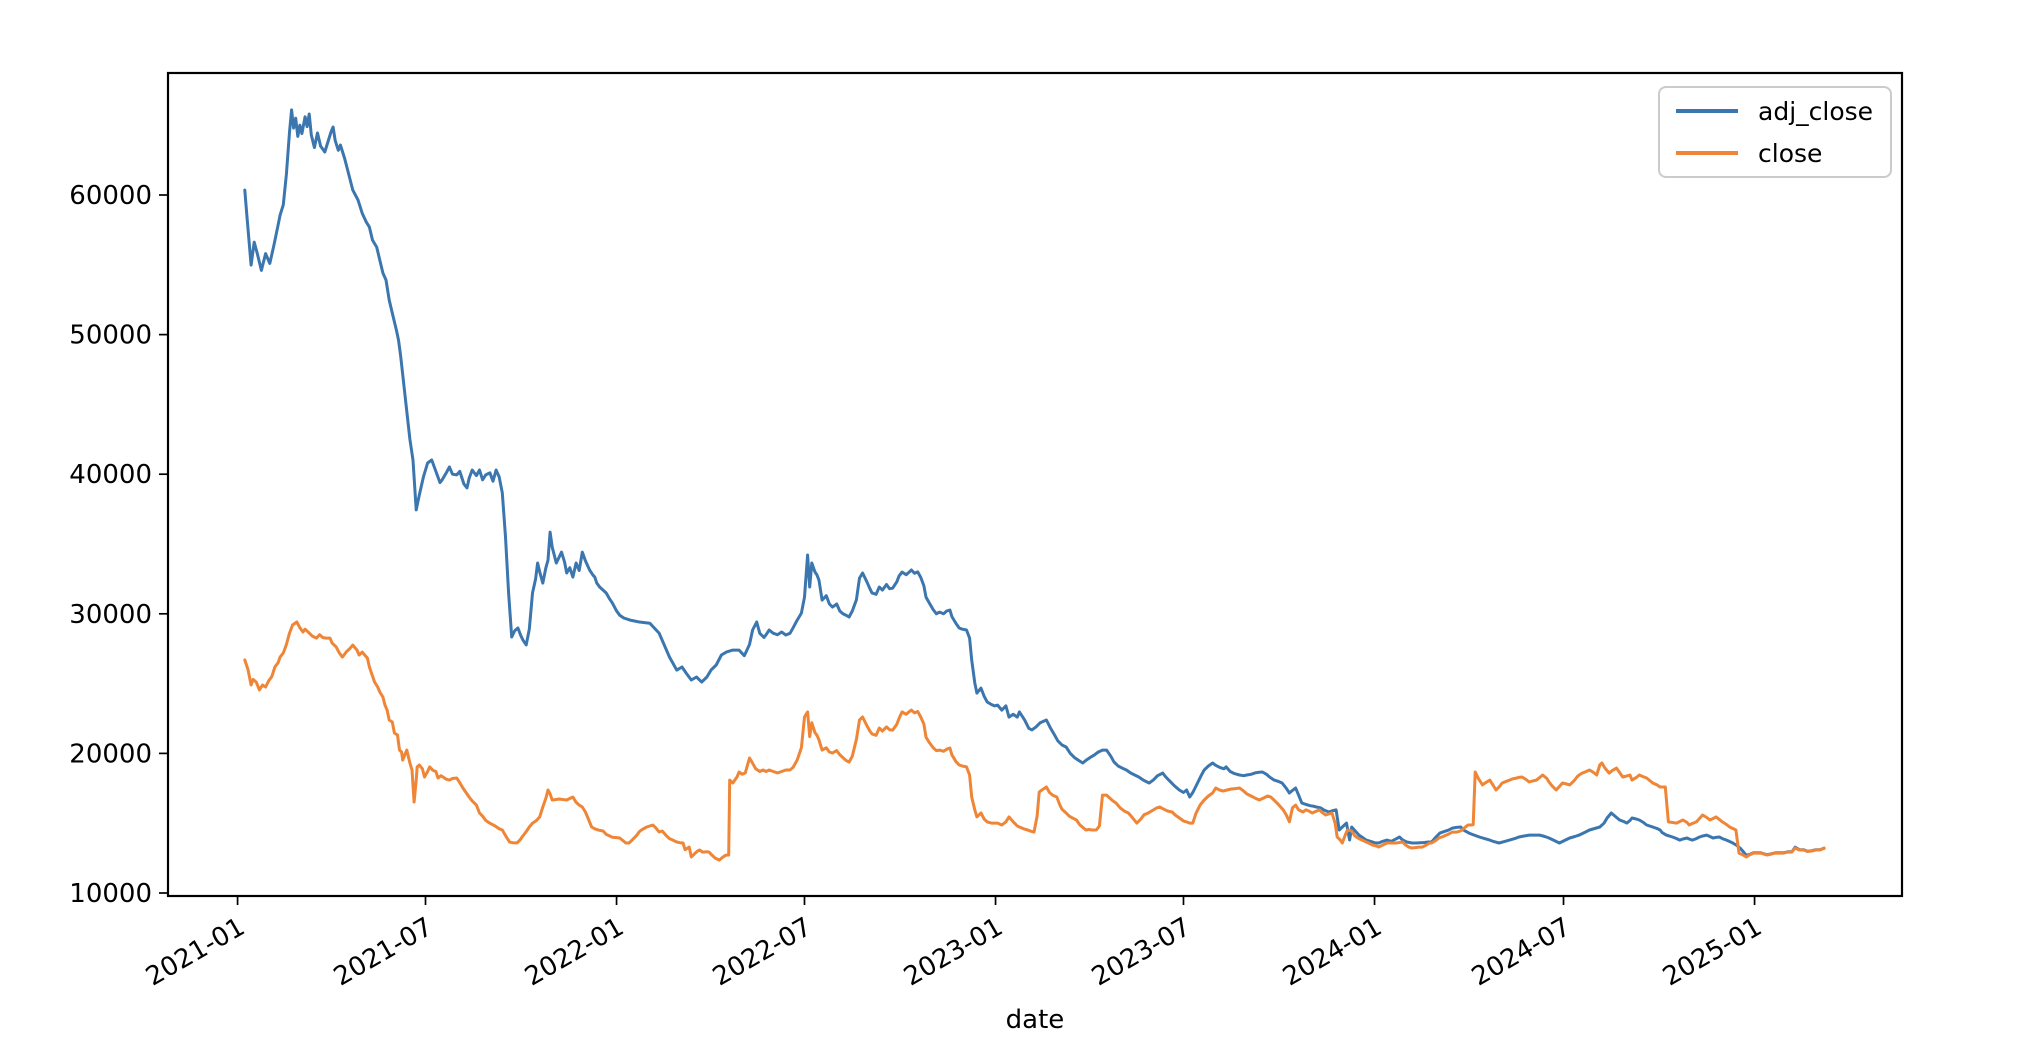 The height and width of the screenshot is (1058, 2044). Describe the element at coordinates (1035, 1020) in the screenshot. I see `x-axis-label: date` at that location.